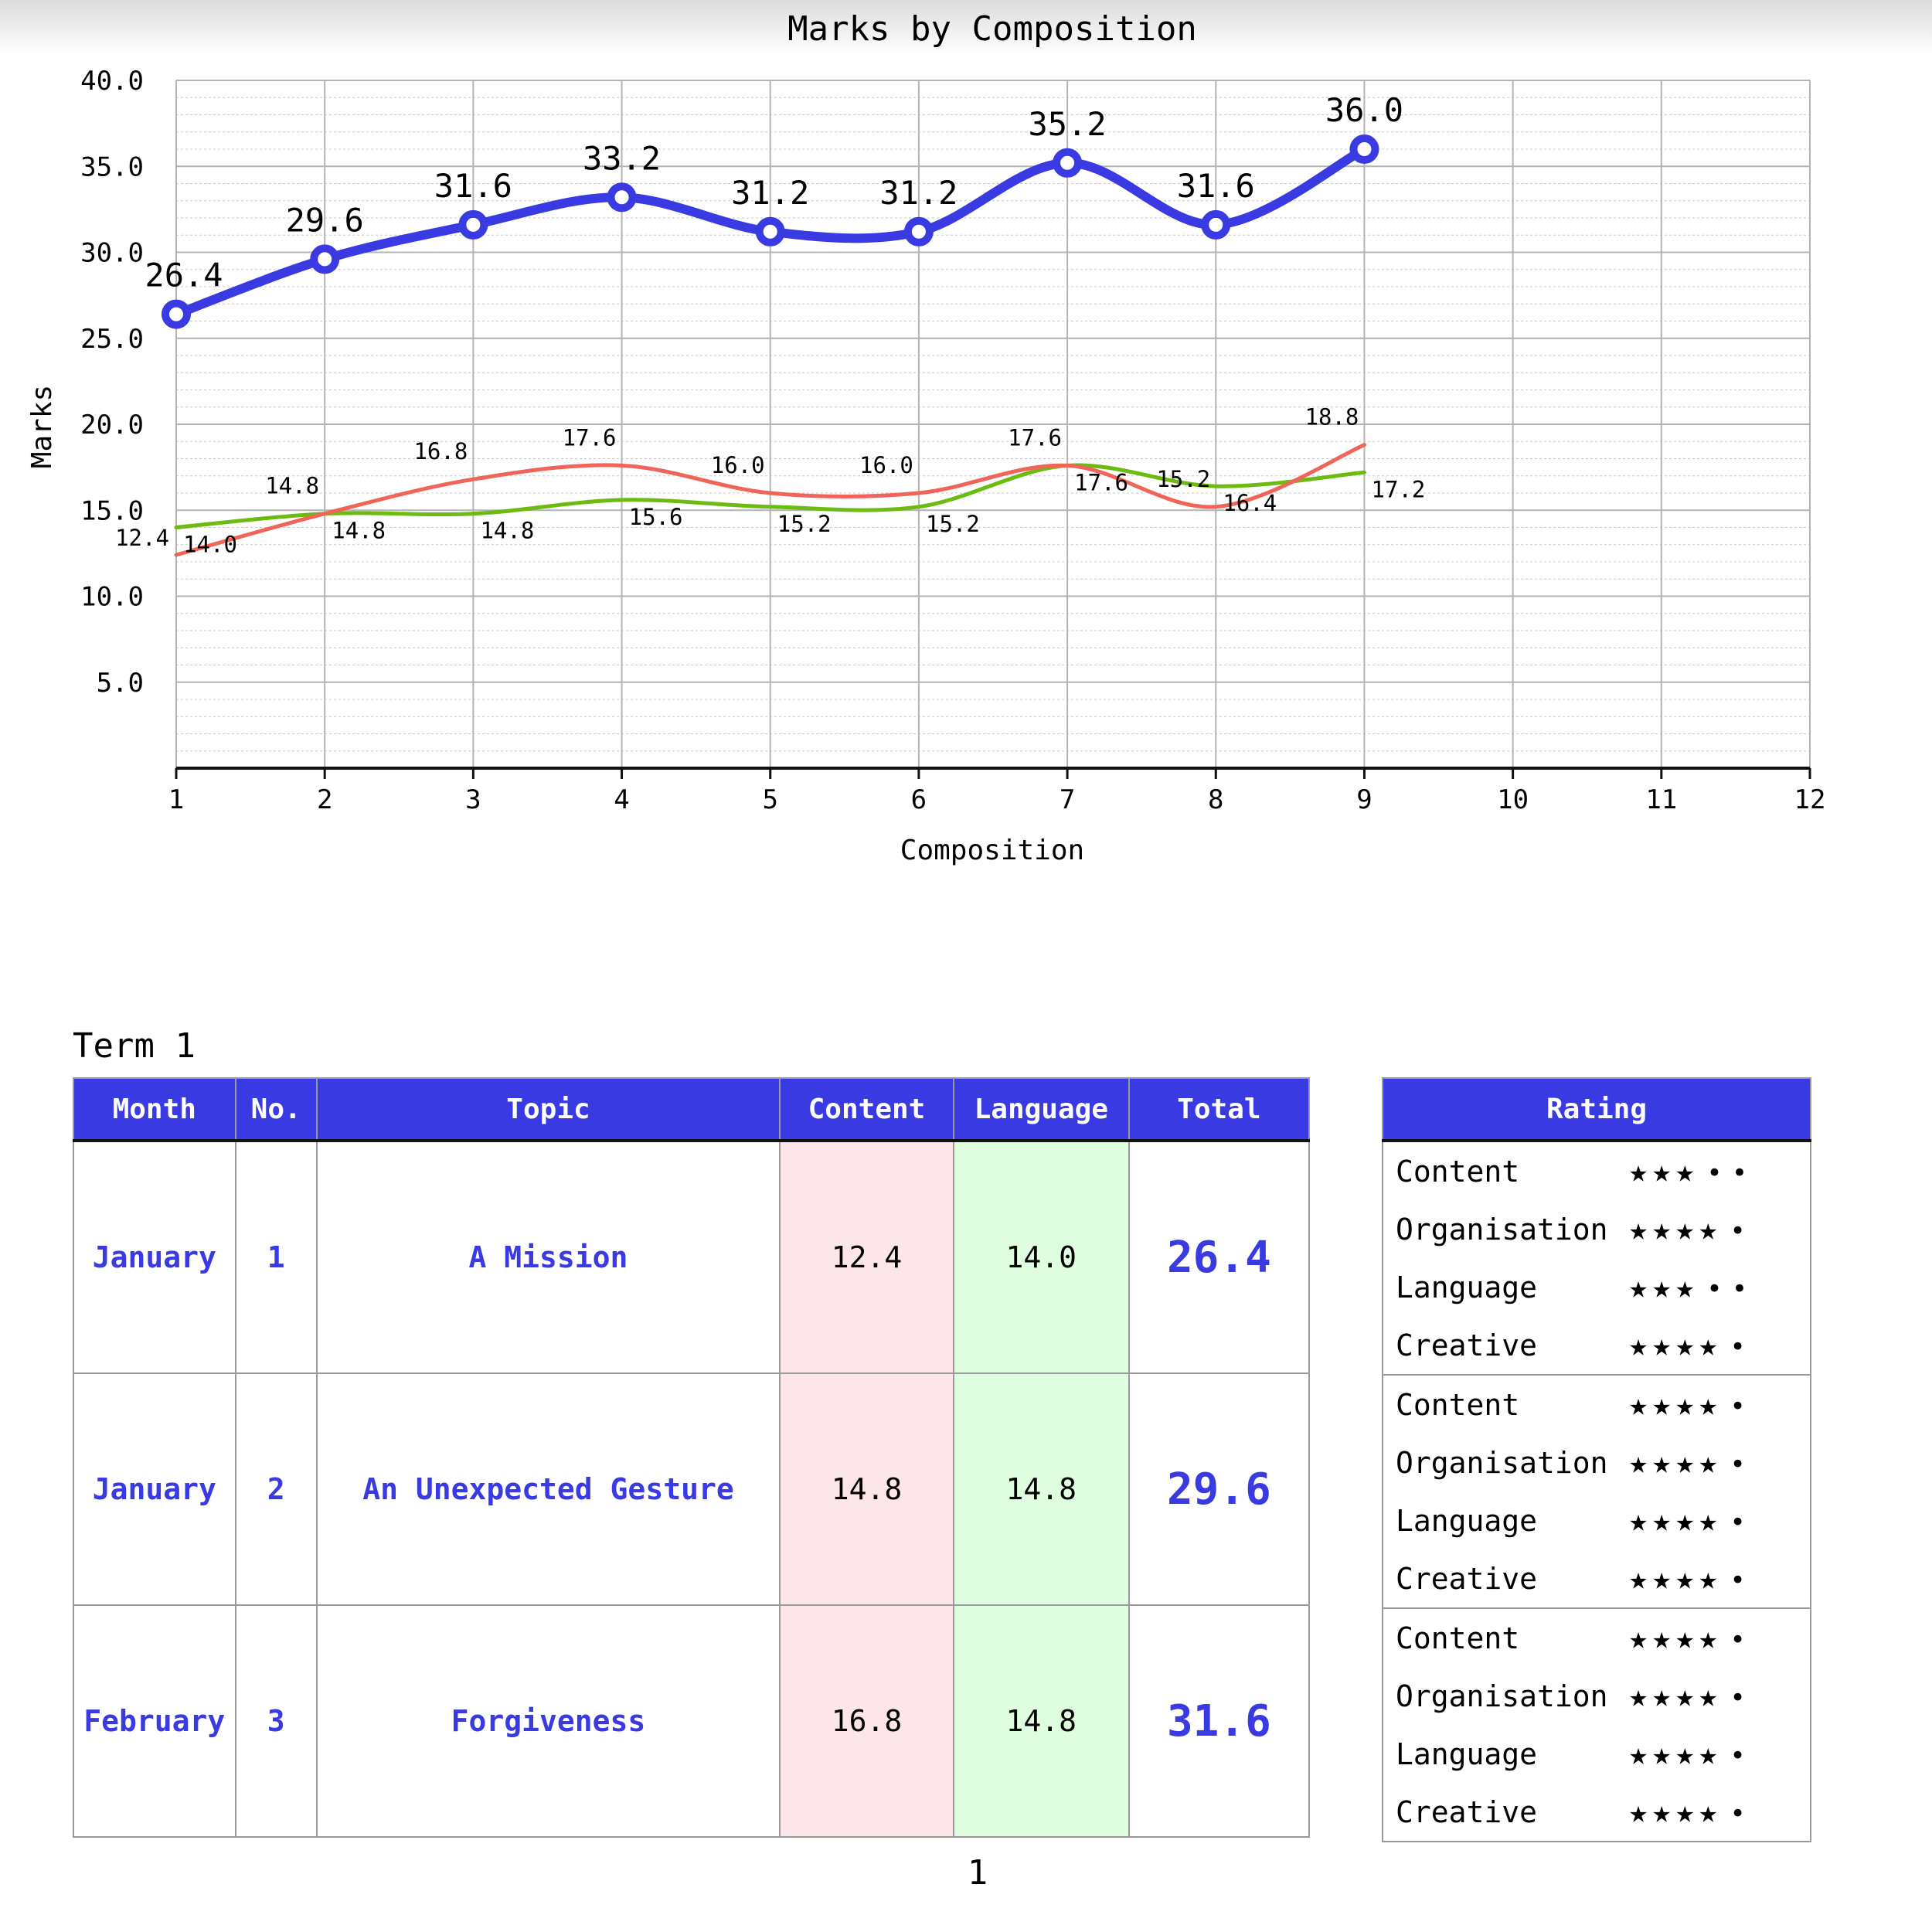  I want to click on col-header-topic: Topic, so click(548, 1109).